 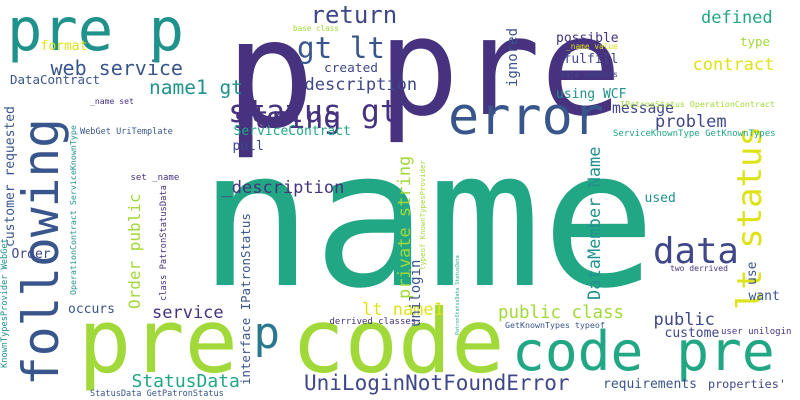 I want to click on cloud-word: StatusData GetPatronStatus, so click(x=157, y=394).